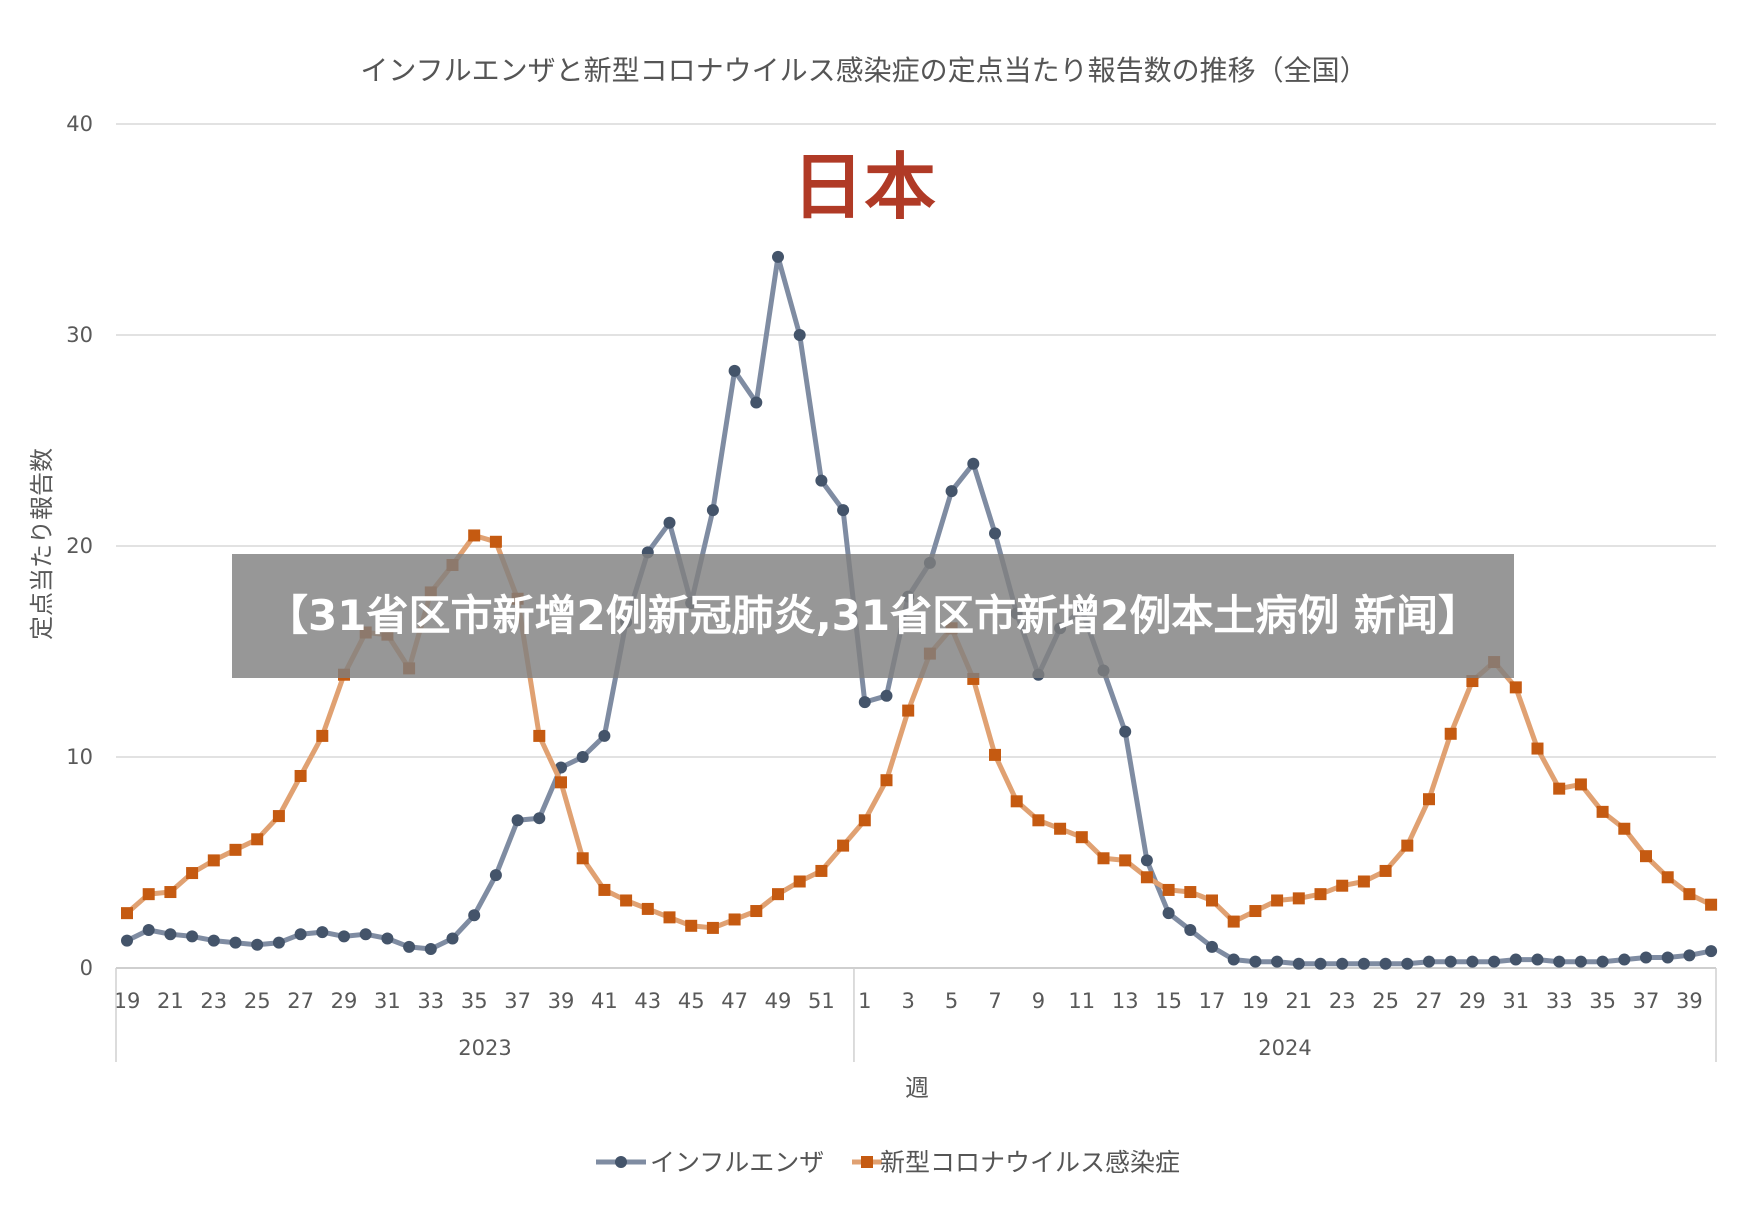 This screenshot has width=1746, height=1232. I want to click on y-tick-label: 10, so click(79, 757).